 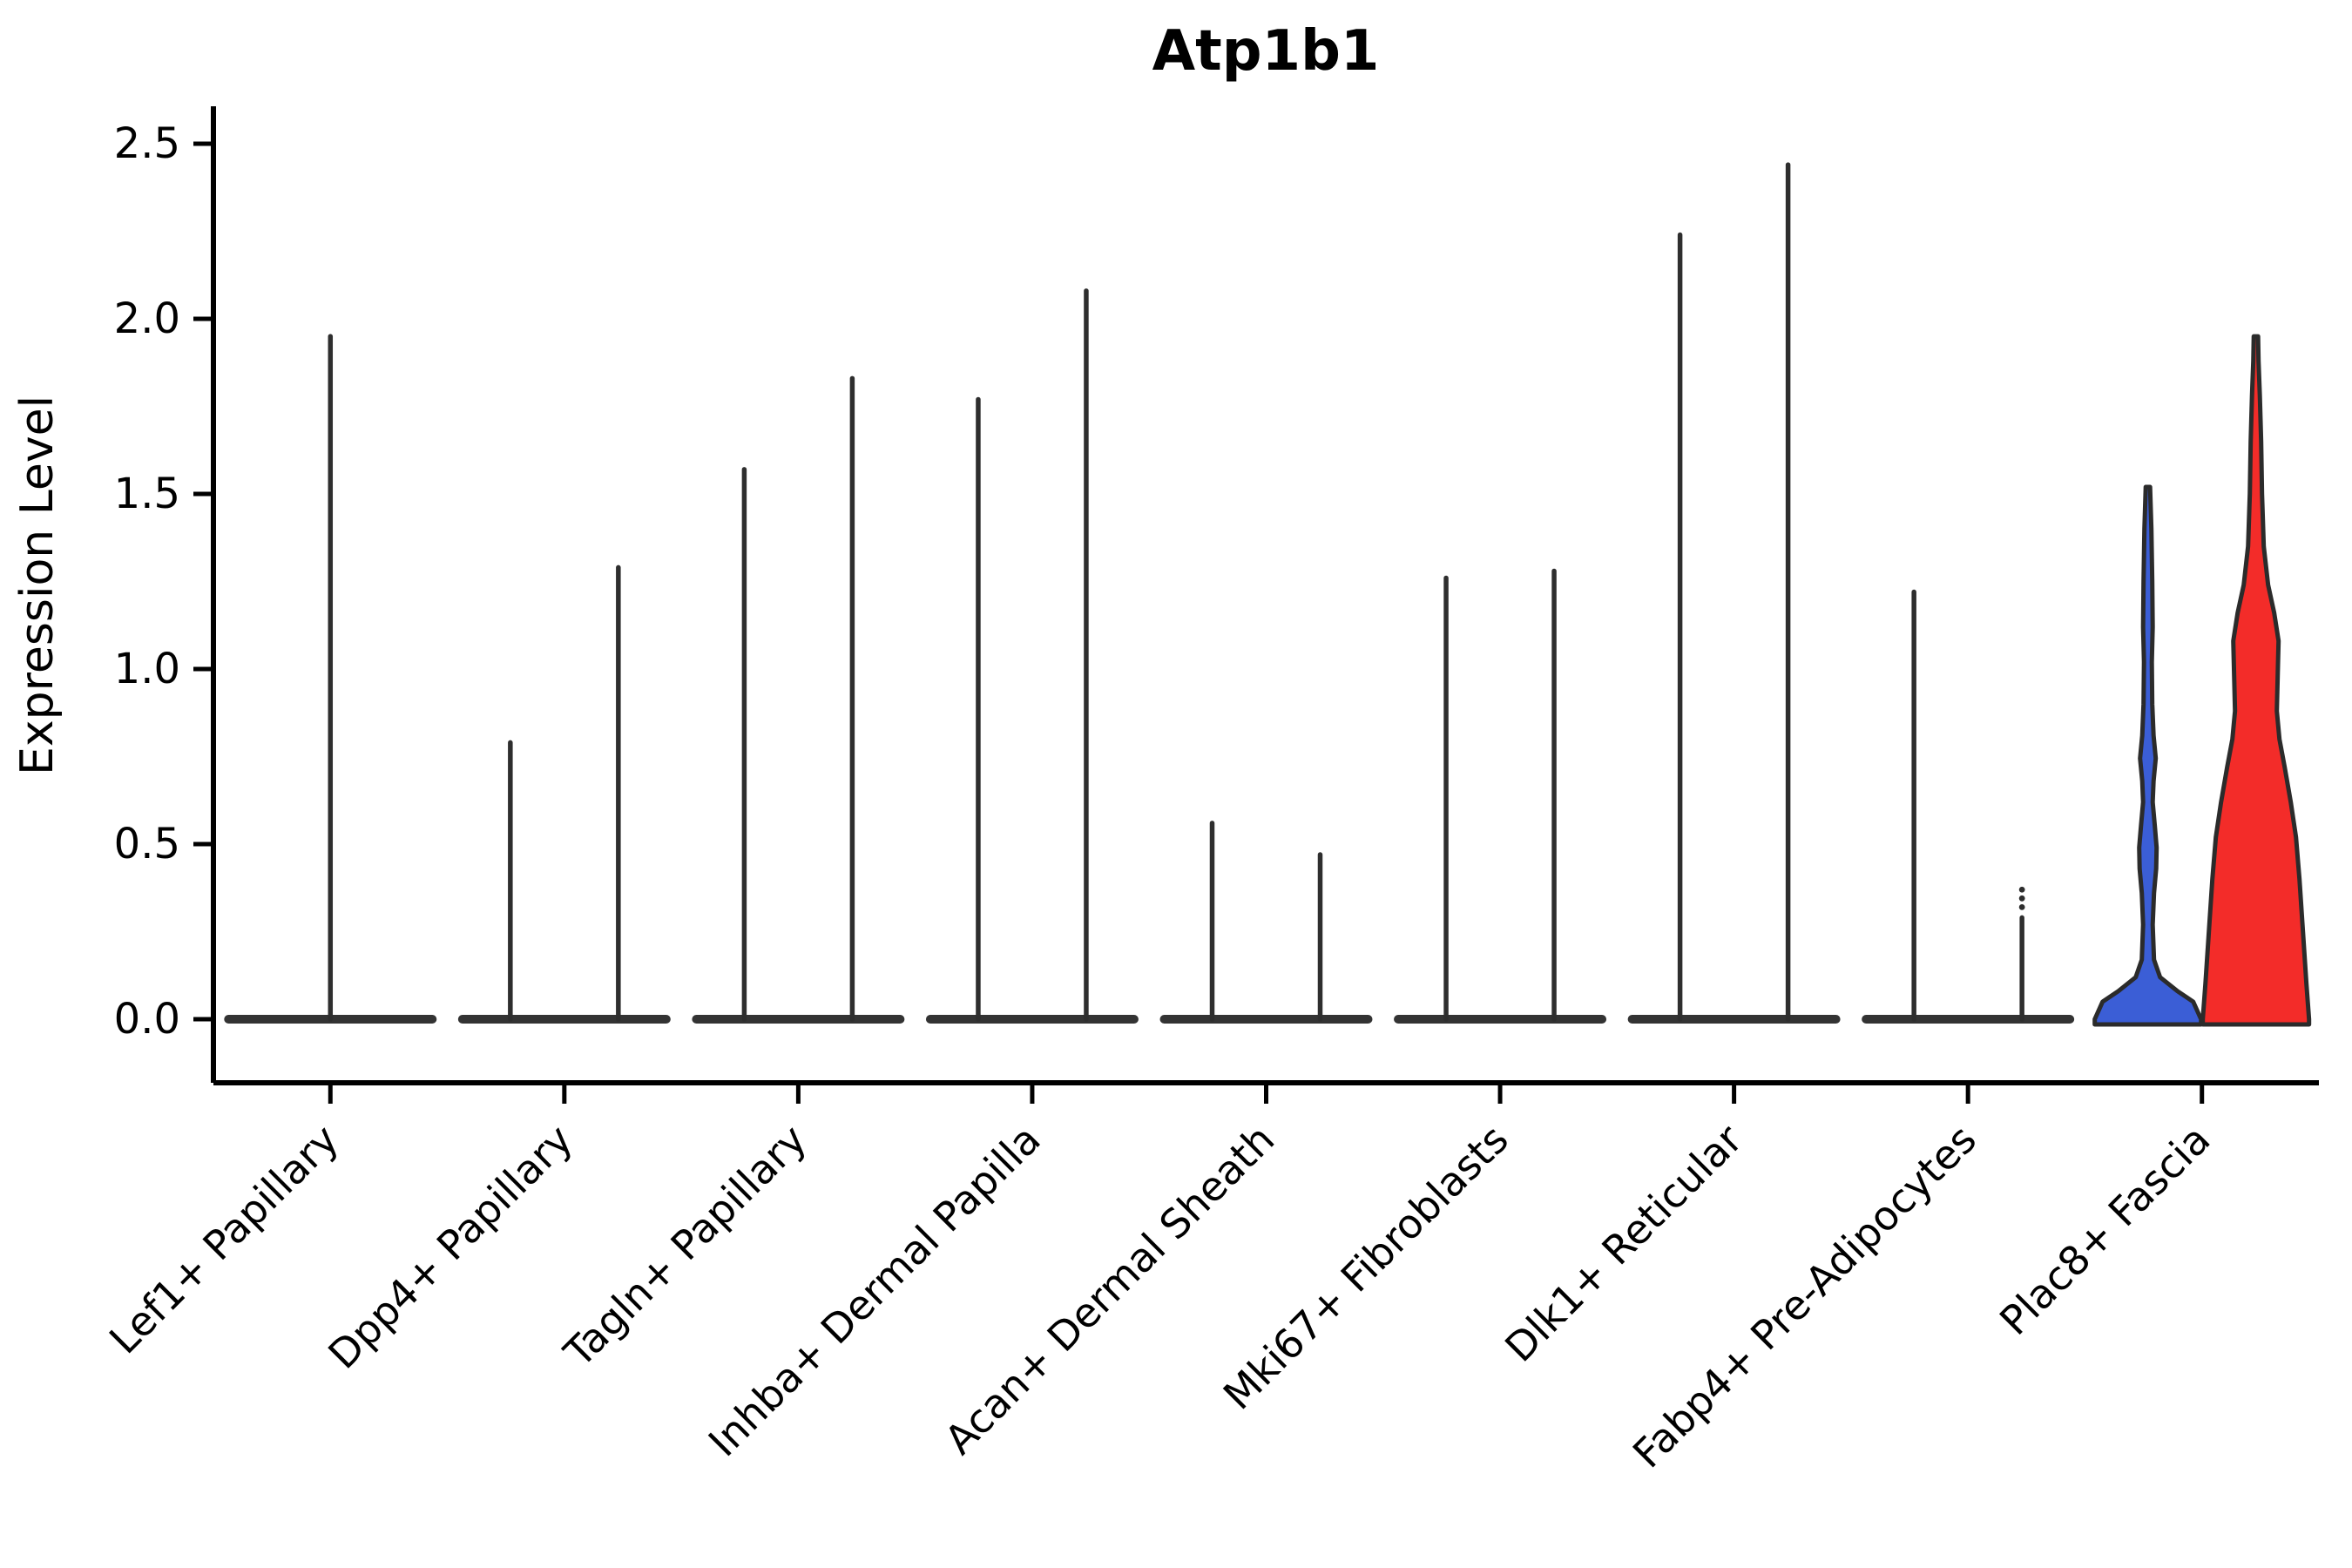 I want to click on x-category-label: Dpp4+ Papillary, so click(x=450, y=1247).